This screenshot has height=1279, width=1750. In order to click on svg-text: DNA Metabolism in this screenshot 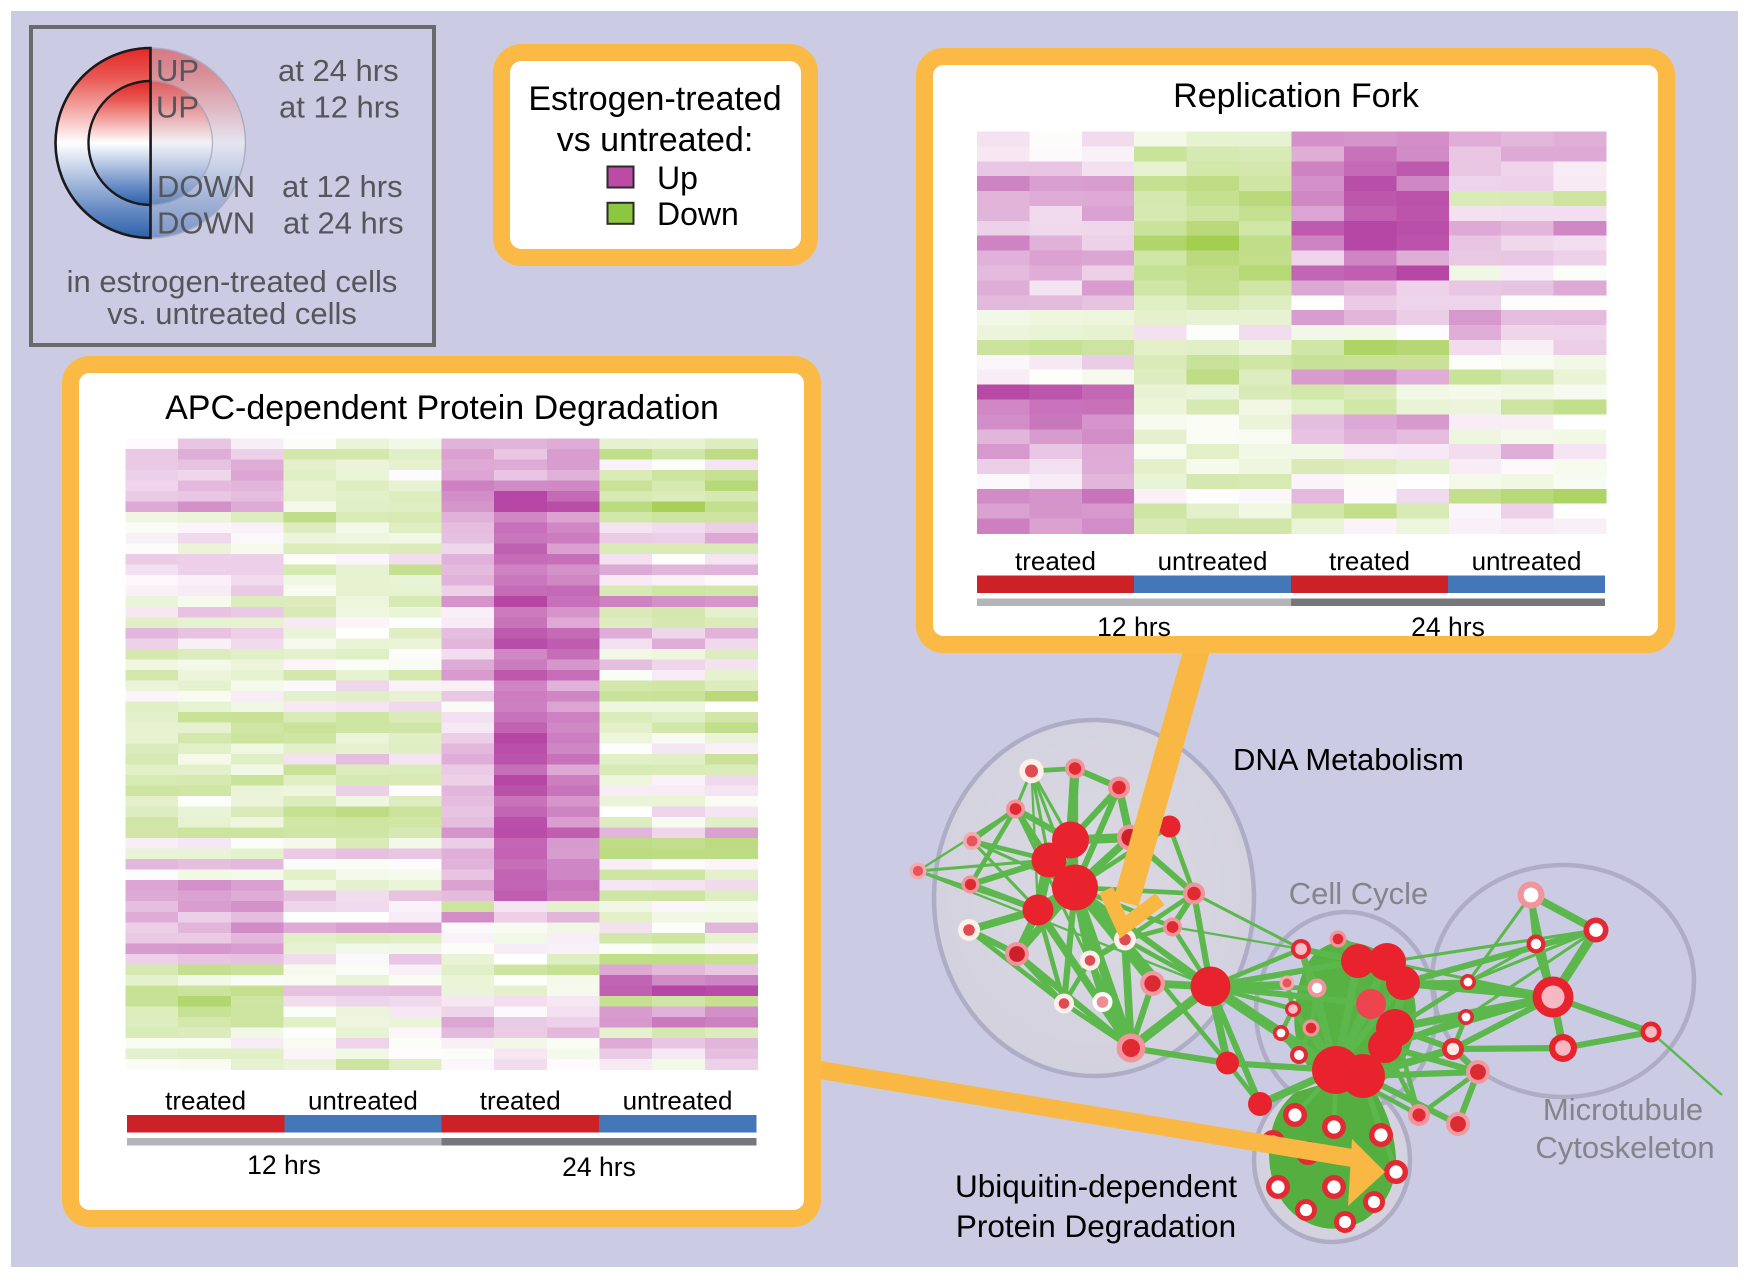, I will do `click(1348, 759)`.